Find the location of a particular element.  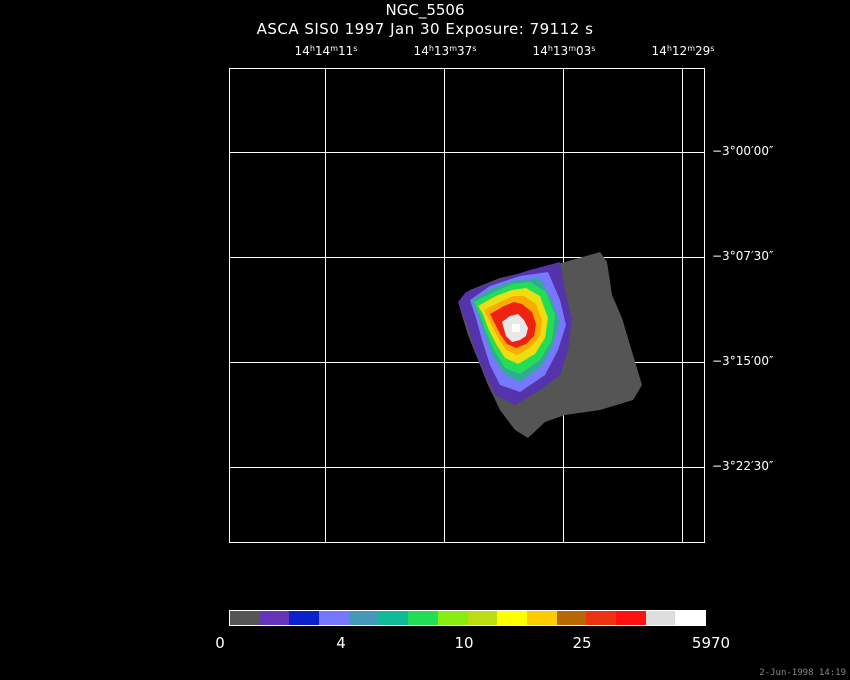

colorbar-label: 4 is located at coordinates (341, 643).